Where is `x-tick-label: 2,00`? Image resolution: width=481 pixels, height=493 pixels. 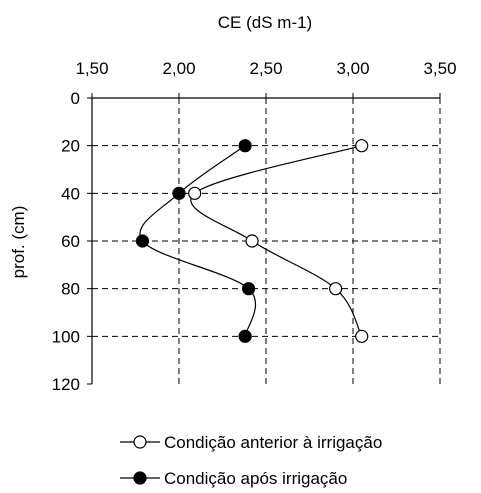 x-tick-label: 2,00 is located at coordinates (178, 68).